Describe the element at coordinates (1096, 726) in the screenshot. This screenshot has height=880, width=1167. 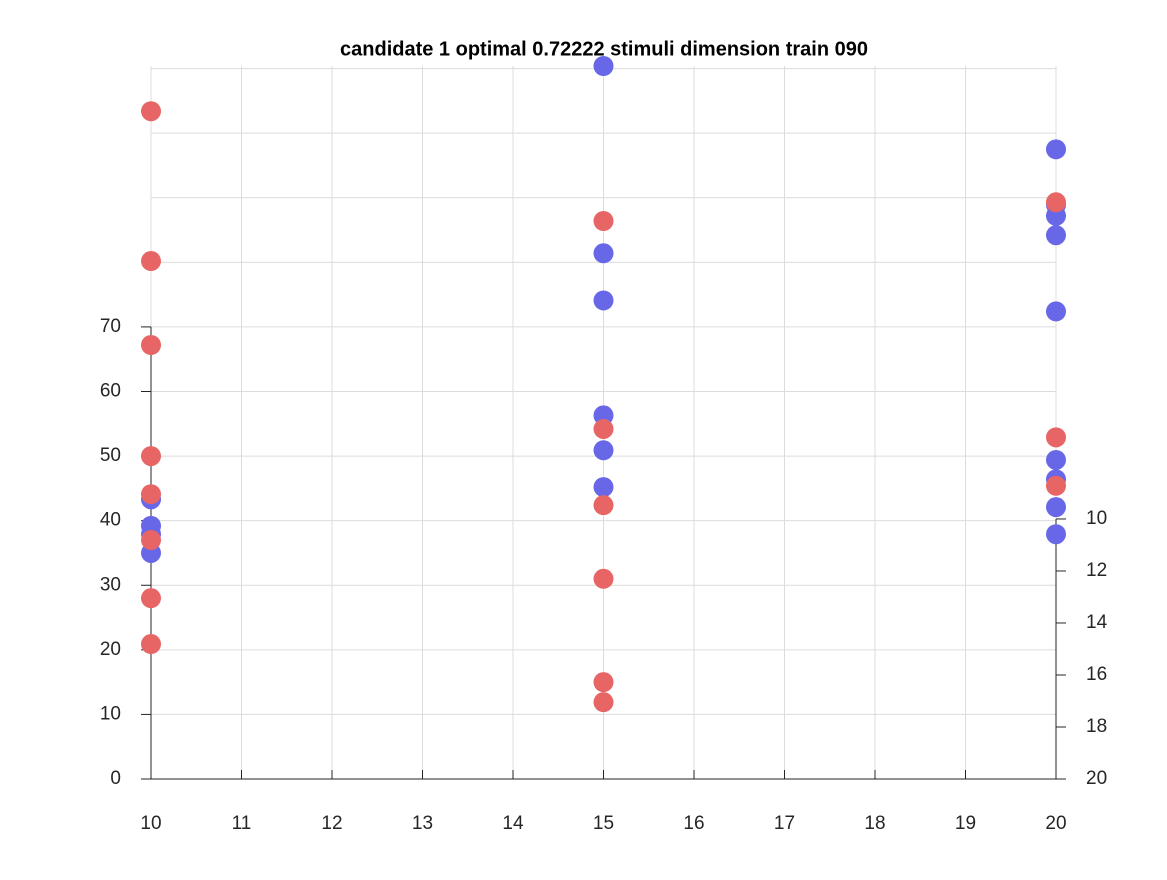
I see `y2-tick-label: 18` at that location.